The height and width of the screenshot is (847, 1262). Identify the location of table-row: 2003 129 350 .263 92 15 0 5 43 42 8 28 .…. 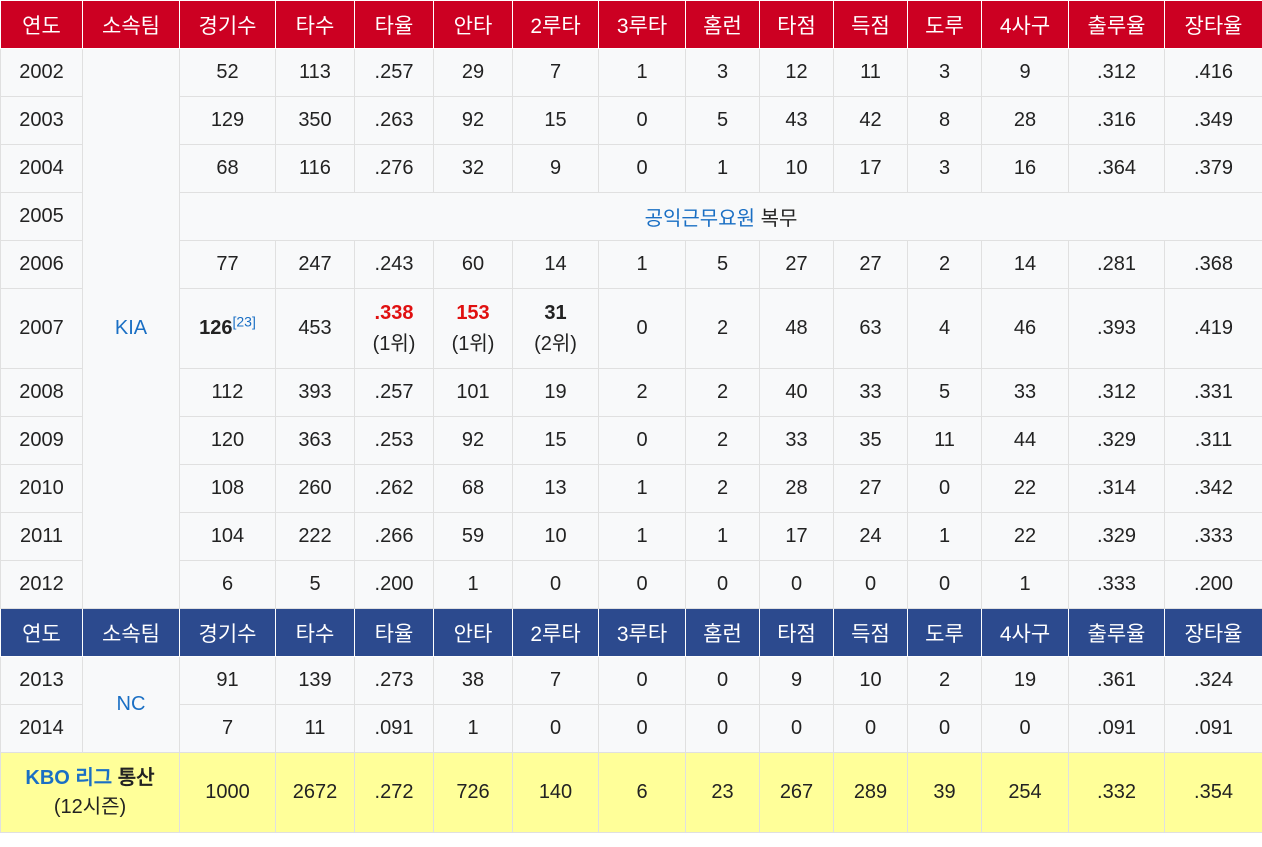
(631, 120).